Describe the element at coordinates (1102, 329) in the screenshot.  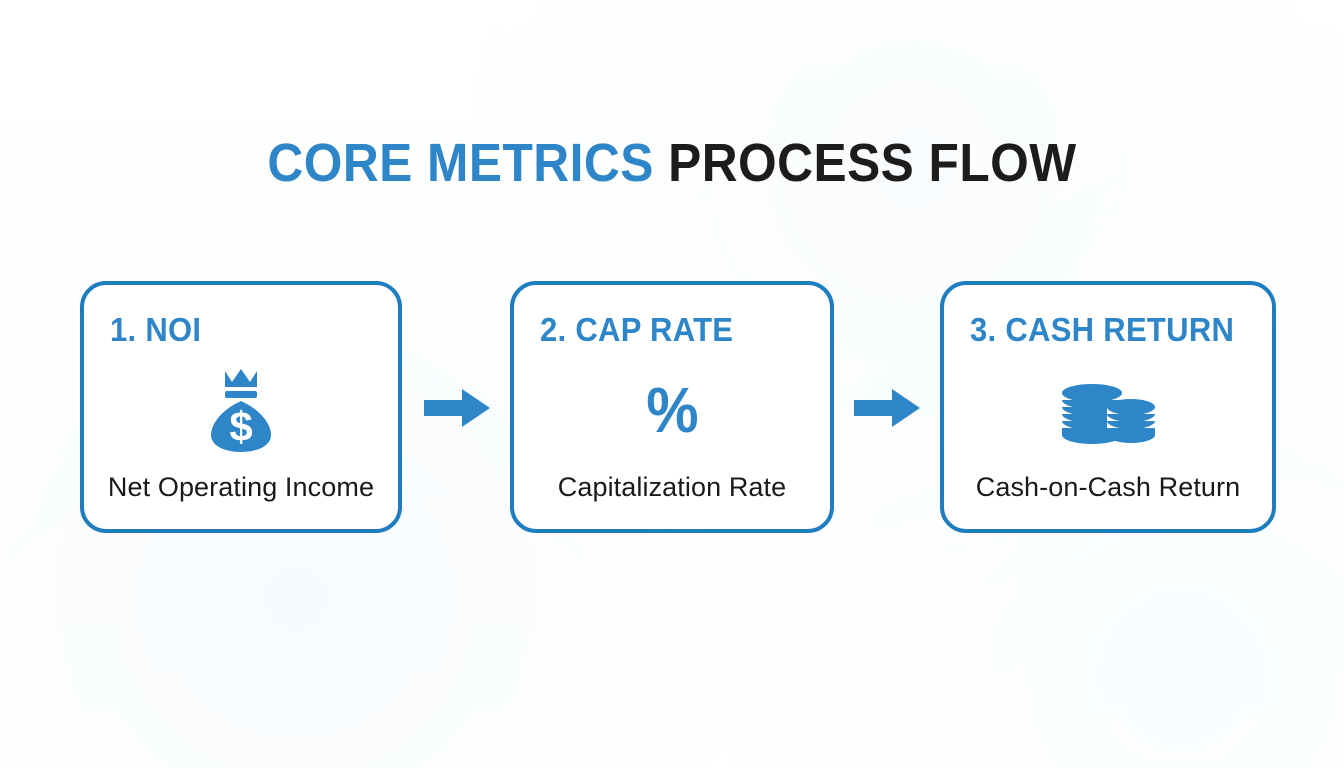
I see `step-card-heading: 3. CASH RETURN` at that location.